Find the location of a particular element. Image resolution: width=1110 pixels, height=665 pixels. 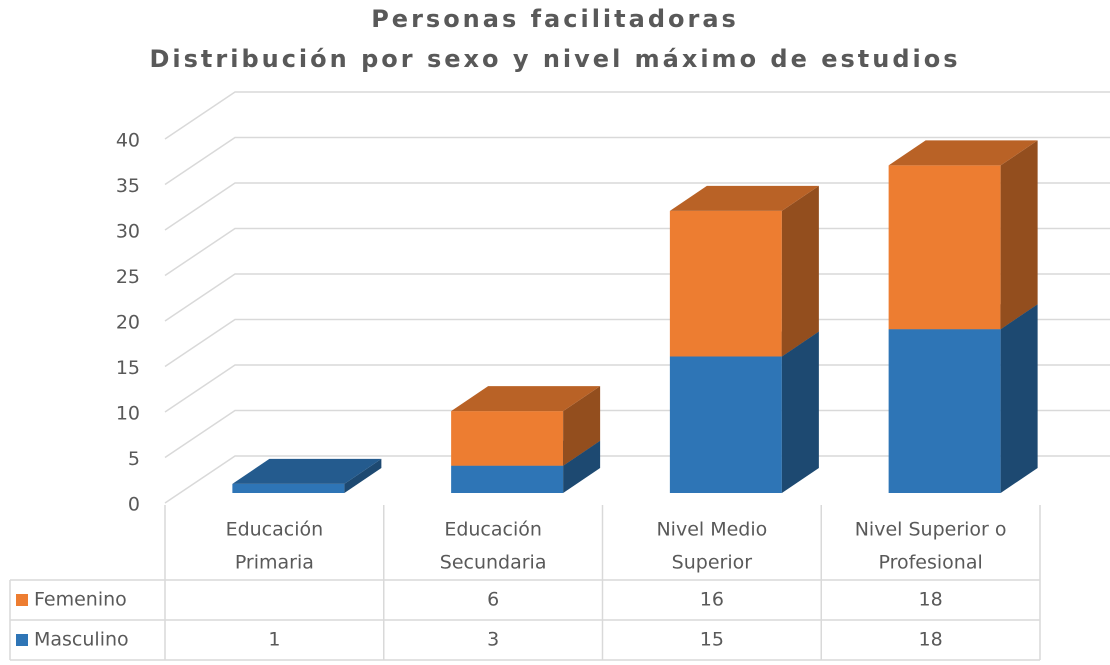

x-tick-label: Primaria is located at coordinates (274, 563).